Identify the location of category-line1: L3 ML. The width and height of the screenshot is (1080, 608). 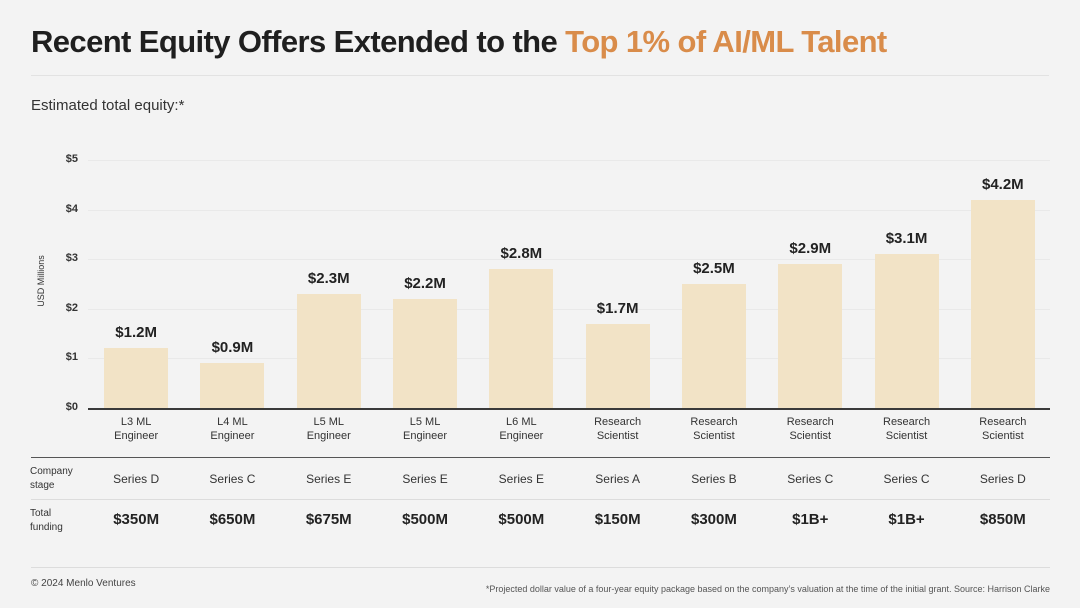
(136, 422).